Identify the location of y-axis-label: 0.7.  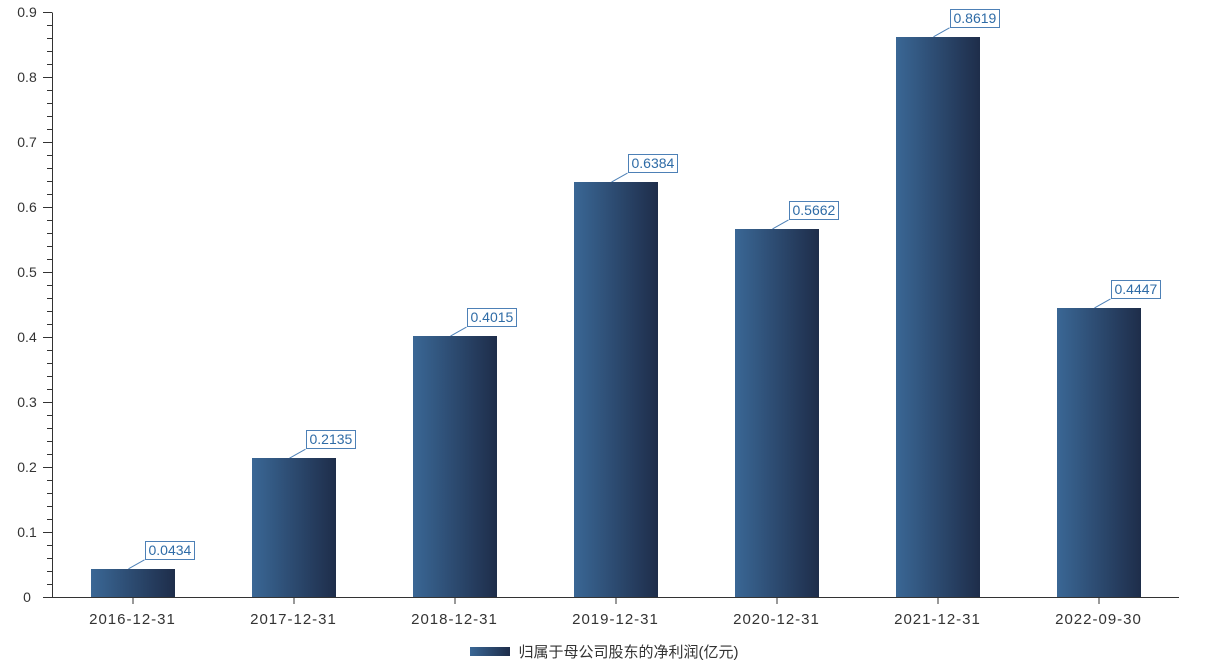
(27, 142).